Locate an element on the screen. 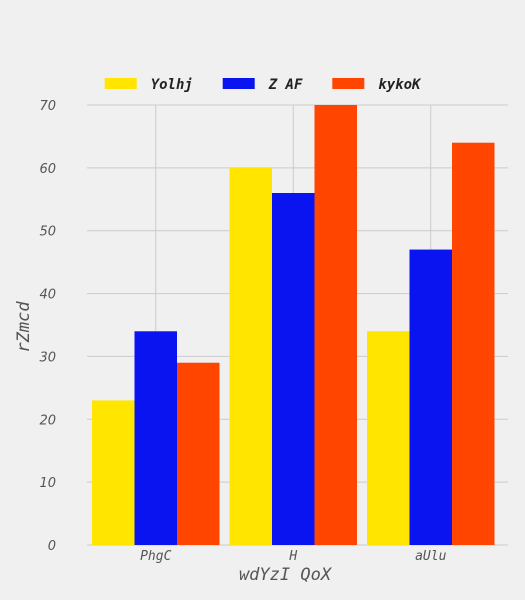 The image size is (525, 600). y-axis-ticks: 0 10 20 30 40 50 60 70 is located at coordinates (47, 326).